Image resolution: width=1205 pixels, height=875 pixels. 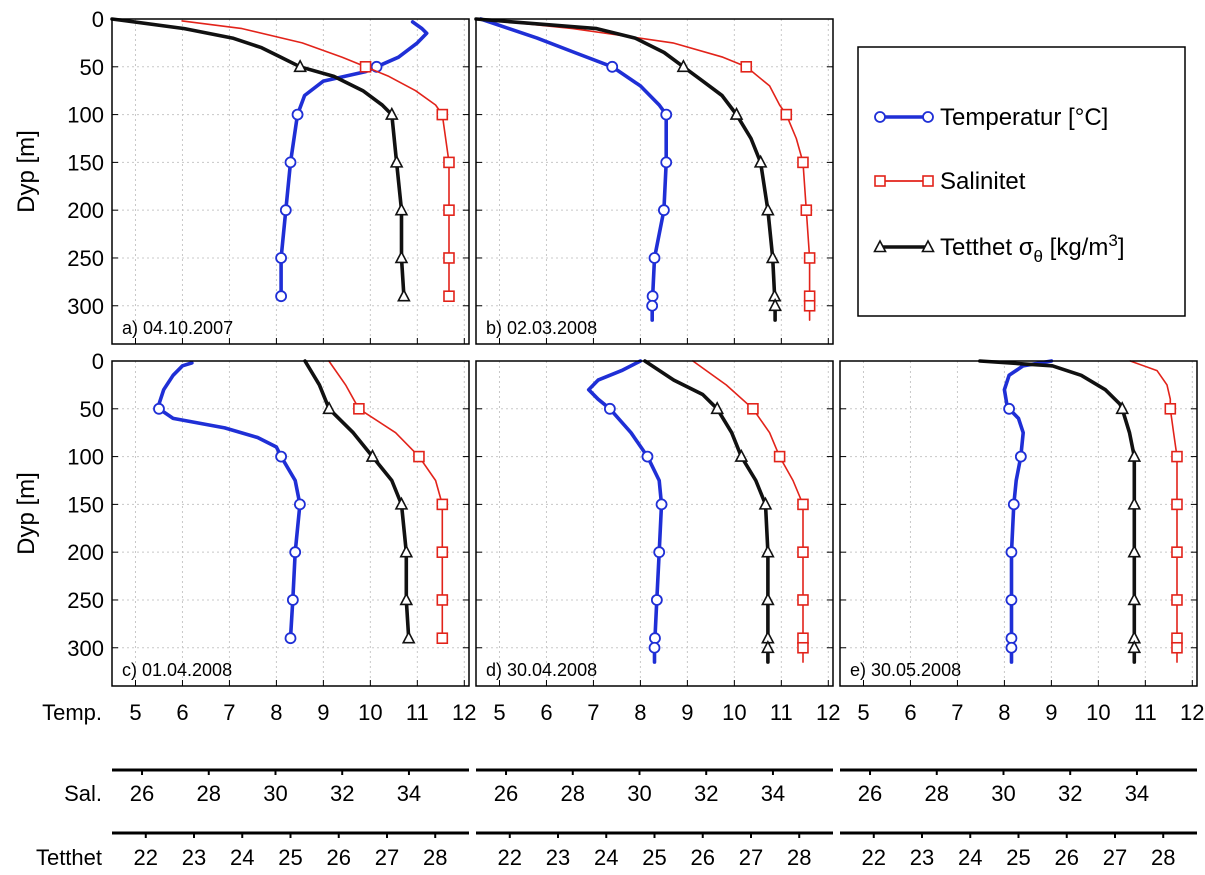 What do you see at coordinates (409, 793) in the screenshot?
I see `x-tick-label: 34` at bounding box center [409, 793].